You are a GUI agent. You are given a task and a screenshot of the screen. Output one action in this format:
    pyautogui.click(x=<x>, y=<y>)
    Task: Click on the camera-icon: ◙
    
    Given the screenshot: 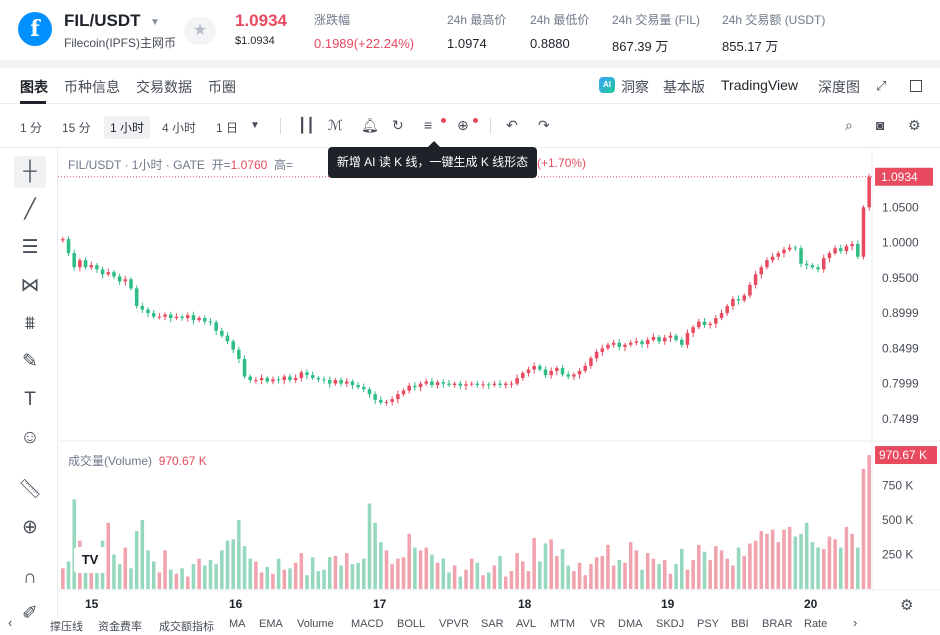 What is the action you would take?
    pyautogui.click(x=880, y=125)
    